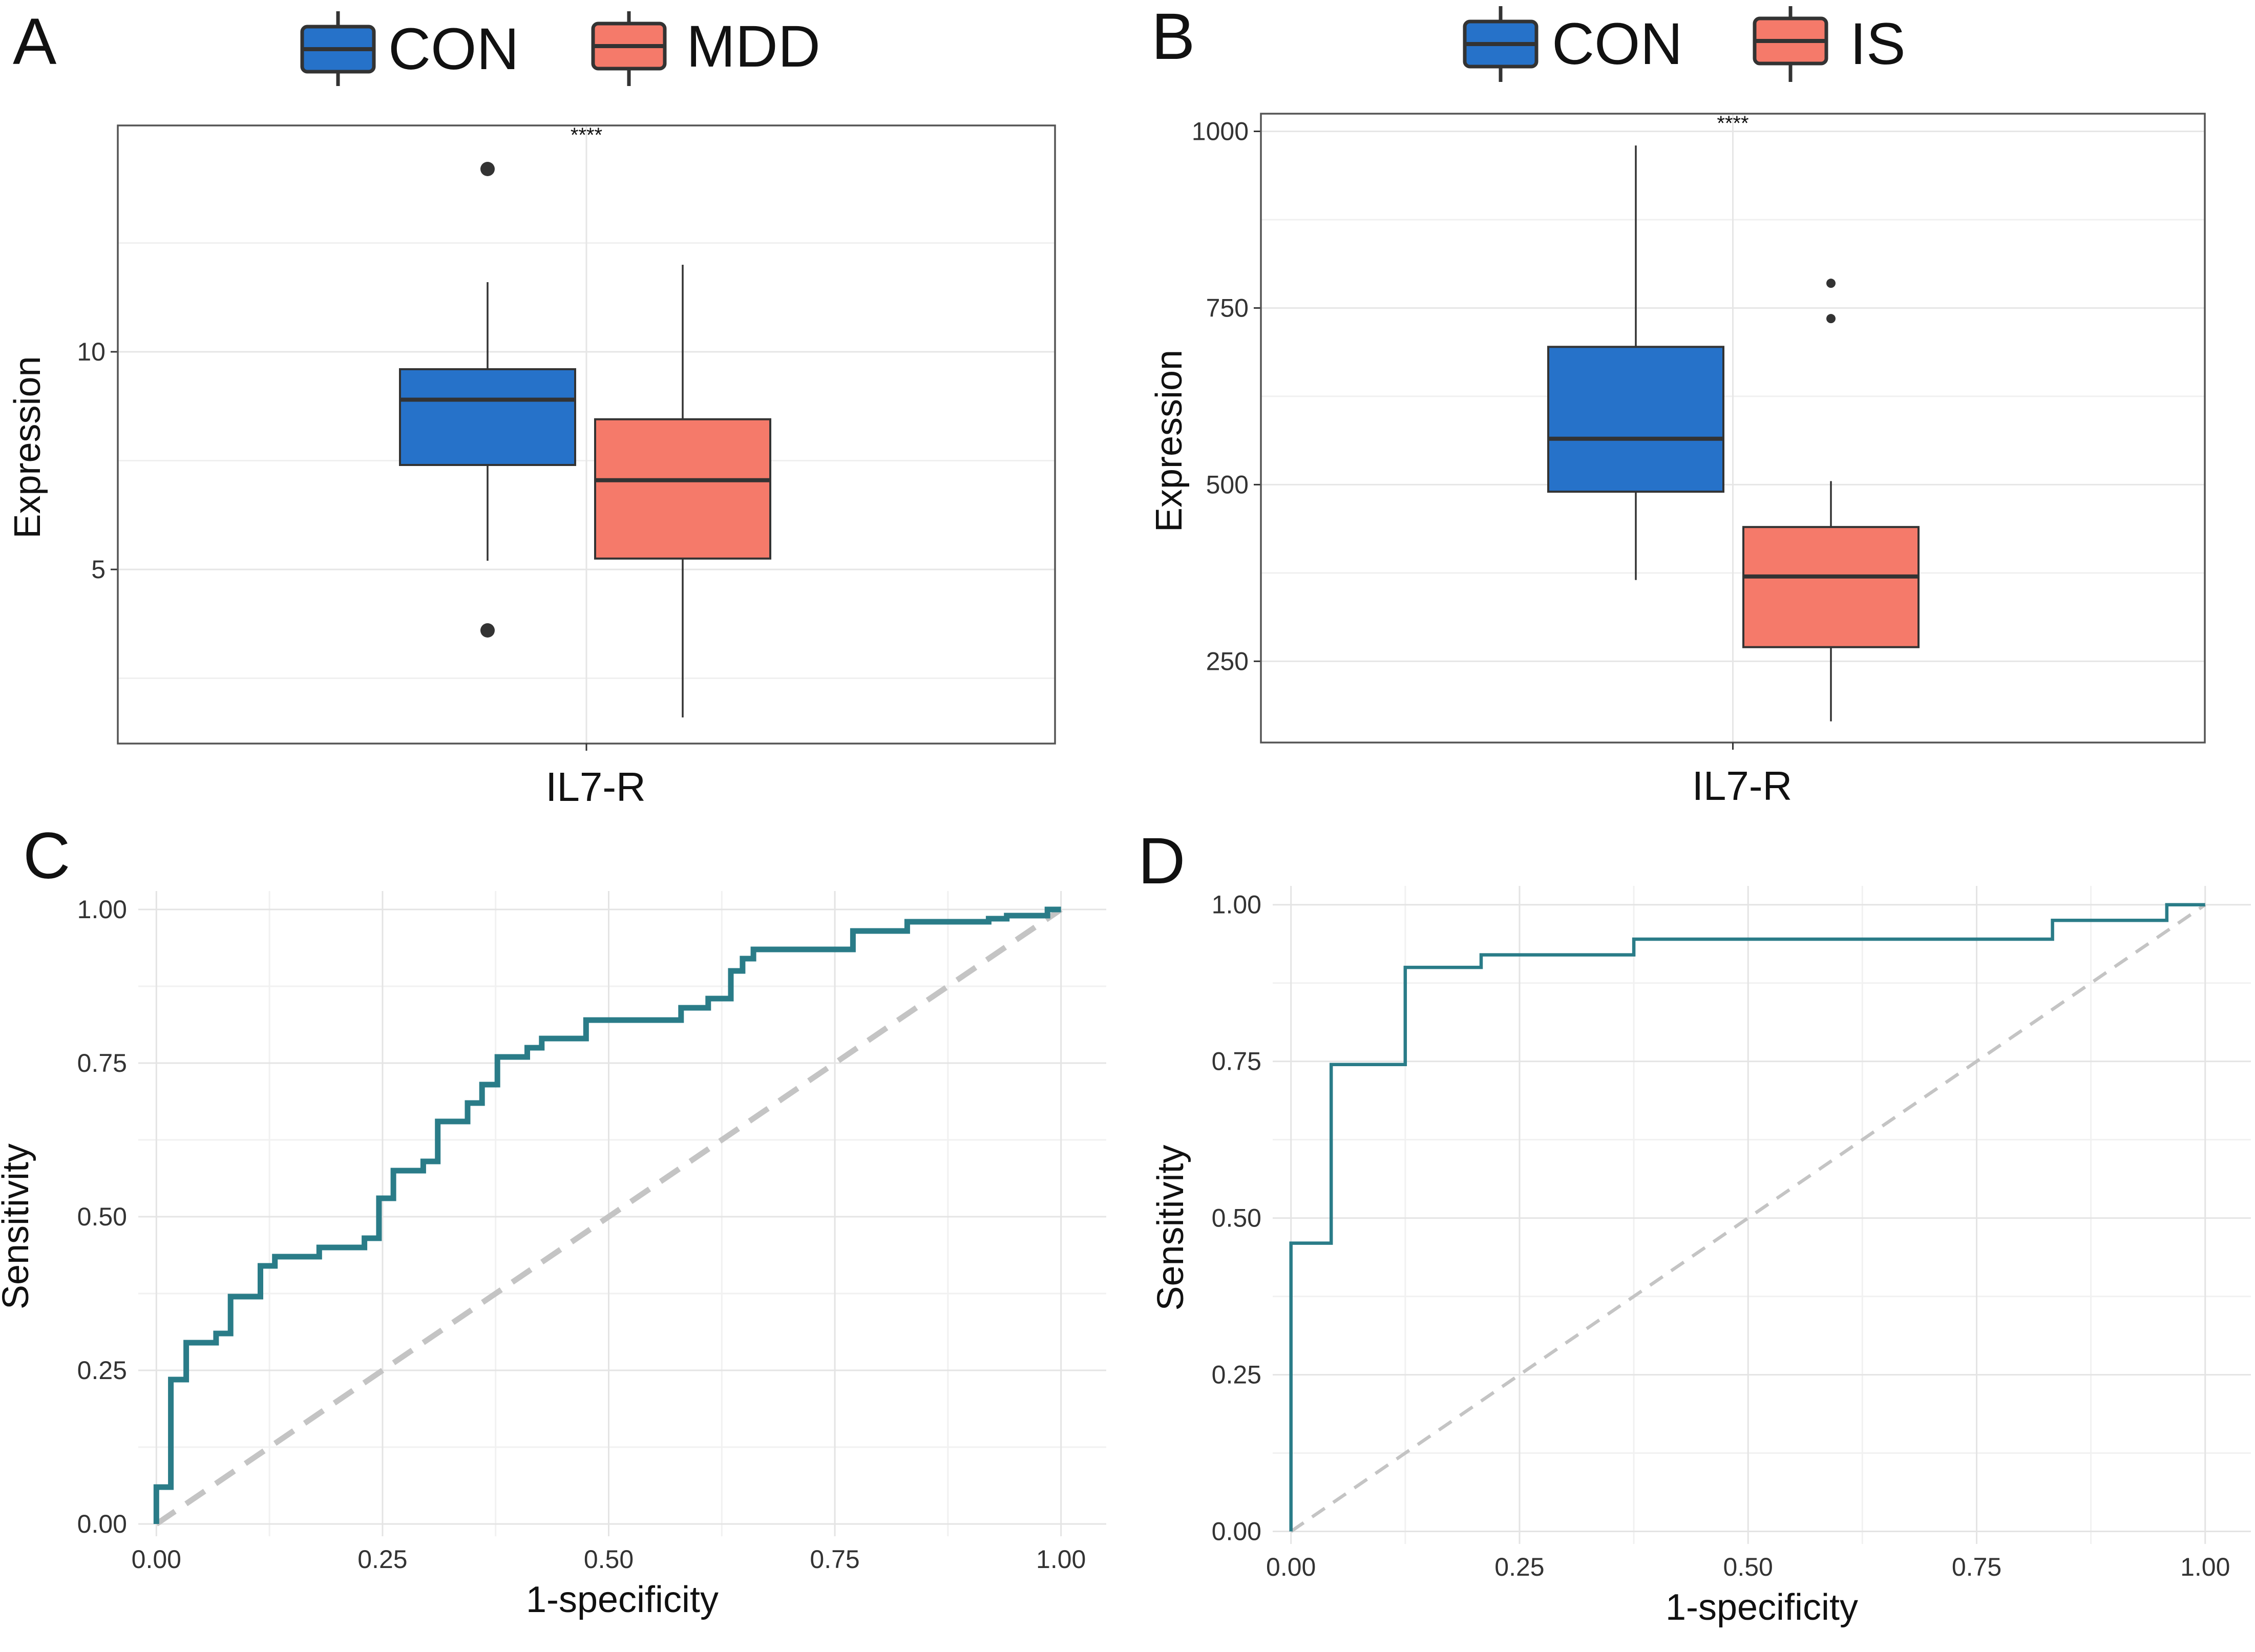 The image size is (2255, 1652). What do you see at coordinates (1790, 44) in the screenshot?
I see `legend-b-is-key` at bounding box center [1790, 44].